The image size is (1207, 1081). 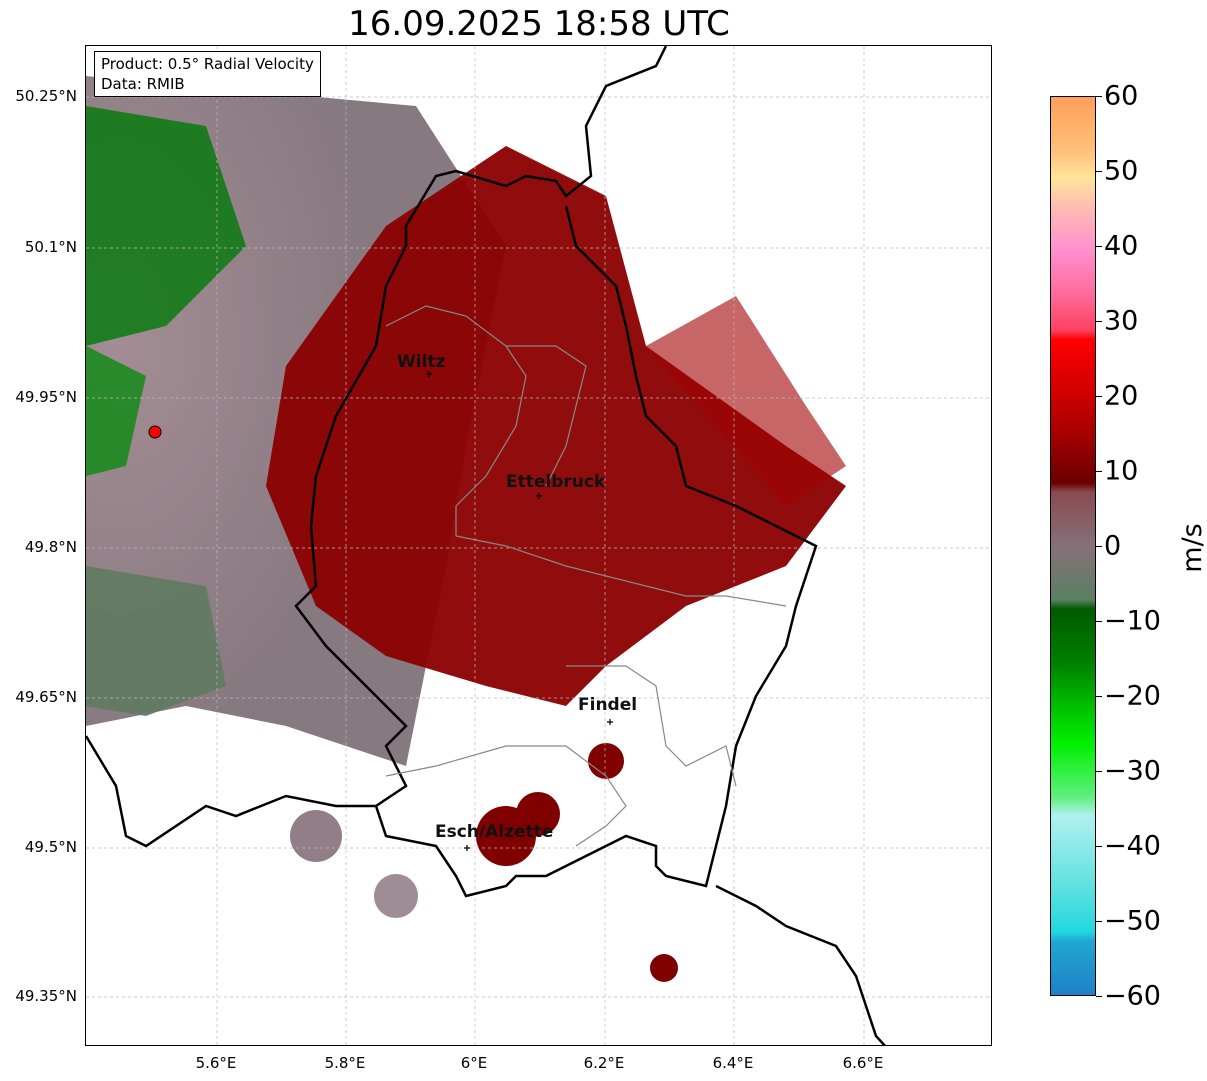 What do you see at coordinates (1113, 546) in the screenshot?
I see `colorbar-tick-label: 0` at bounding box center [1113, 546].